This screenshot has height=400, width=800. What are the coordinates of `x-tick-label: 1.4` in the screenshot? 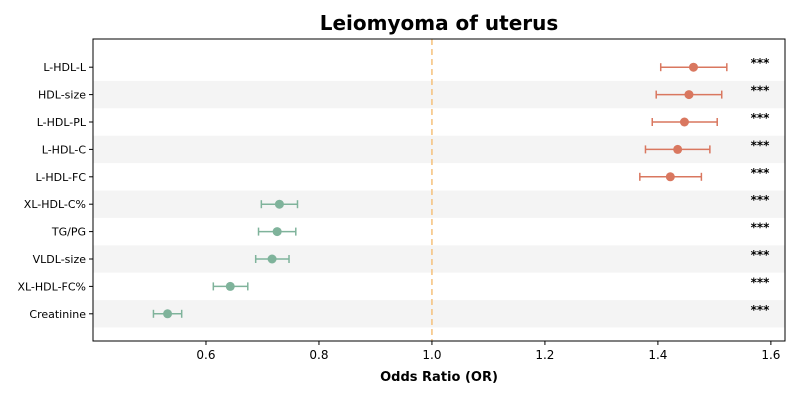 It's located at (657, 355).